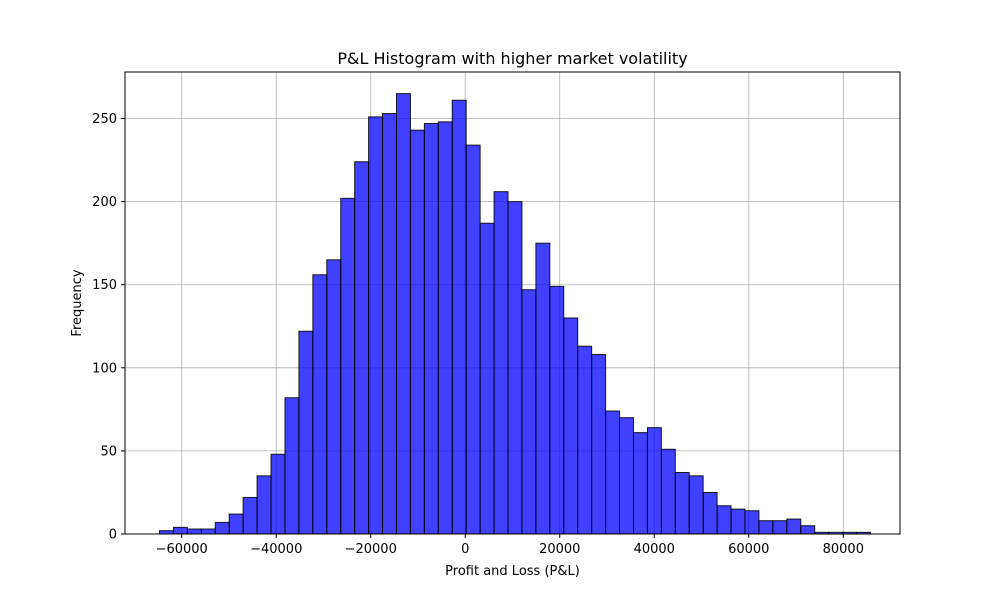 Image resolution: width=1000 pixels, height=600 pixels. Describe the element at coordinates (104, 368) in the screenshot. I see `y-tick-label-2: 100` at that location.